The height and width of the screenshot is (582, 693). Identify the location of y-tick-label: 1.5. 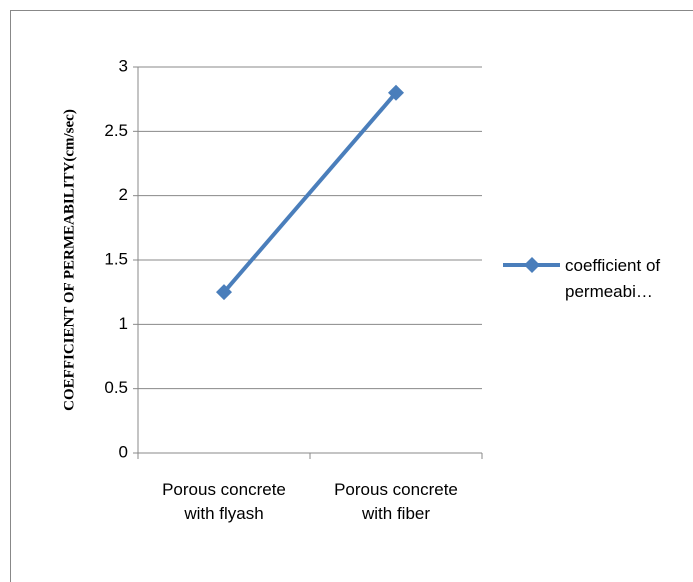
(116, 258).